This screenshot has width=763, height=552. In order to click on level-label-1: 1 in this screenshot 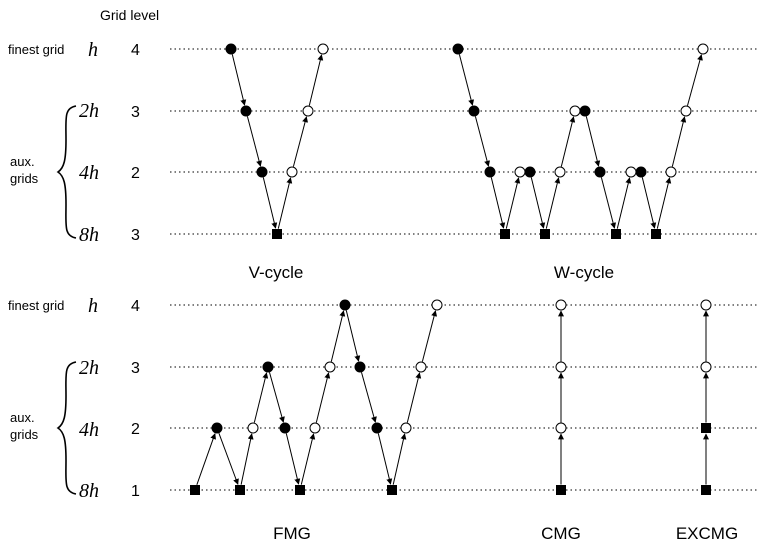, I will do `click(135, 491)`.